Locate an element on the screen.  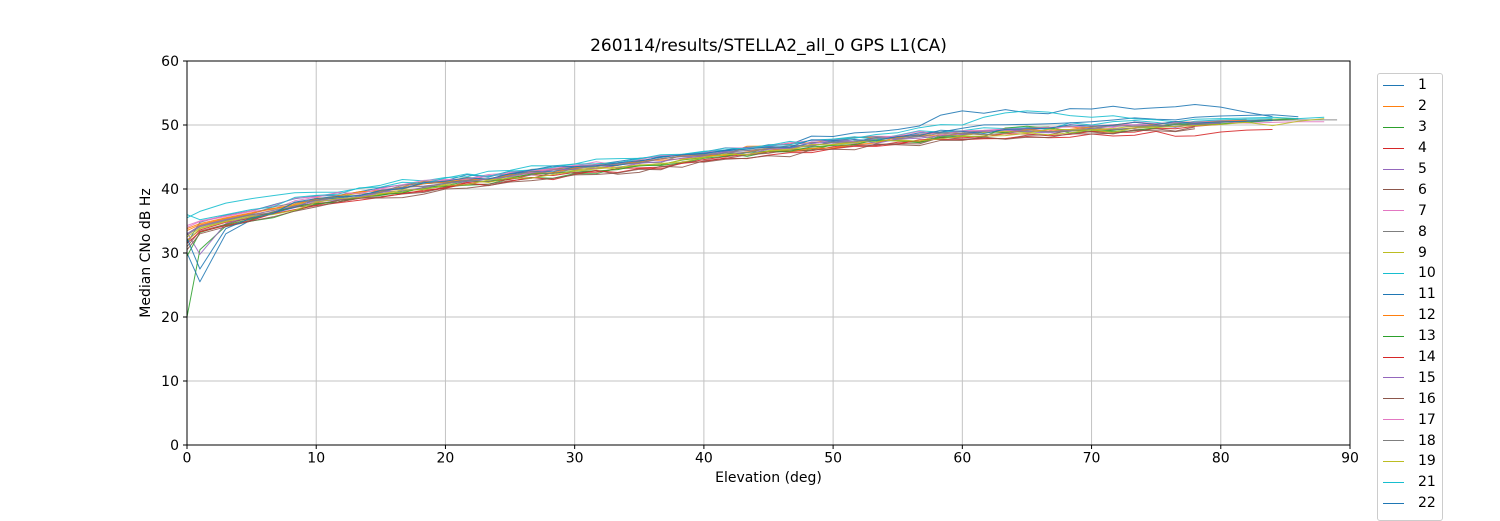
chart-title: 260114/results/STELLA2_all_0 GPS L1(CA) is located at coordinates (768, 46).